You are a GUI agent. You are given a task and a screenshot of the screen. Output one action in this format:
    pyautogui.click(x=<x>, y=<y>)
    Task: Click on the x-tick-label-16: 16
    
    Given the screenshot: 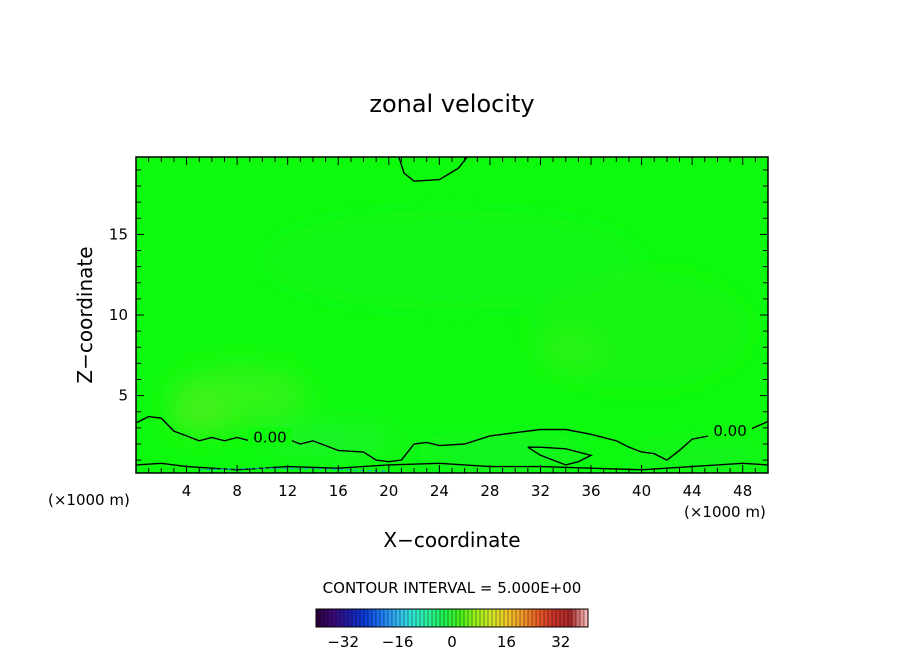 What is the action you would take?
    pyautogui.click(x=338, y=491)
    